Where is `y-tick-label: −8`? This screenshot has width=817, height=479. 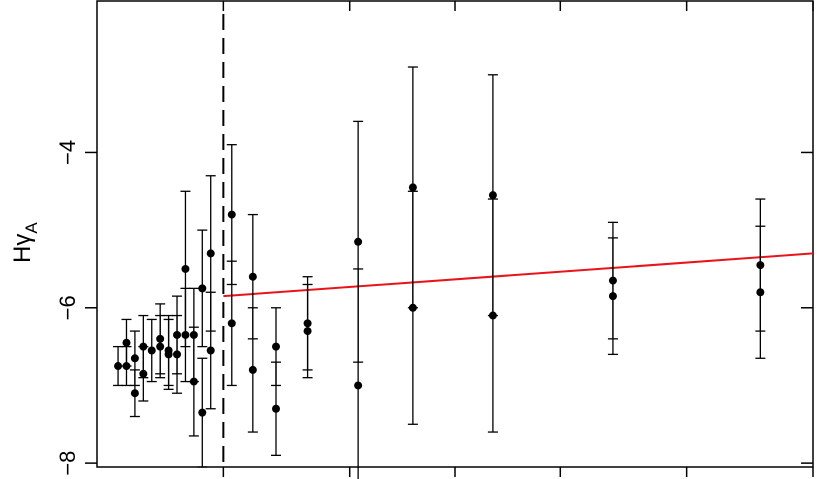
y-tick-label: −8 is located at coordinates (67, 463).